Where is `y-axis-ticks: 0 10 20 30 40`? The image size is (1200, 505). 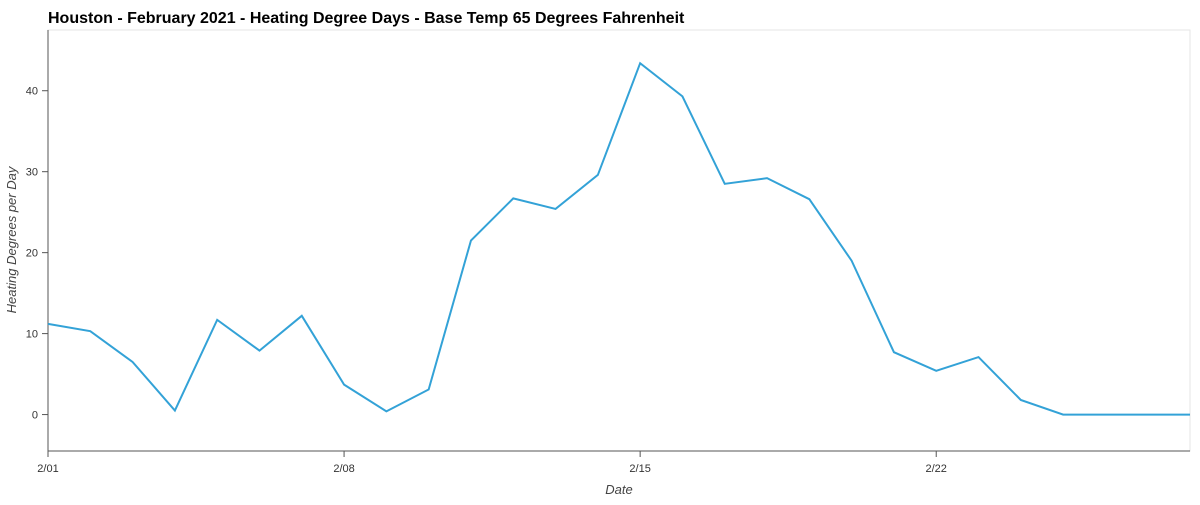
y-axis-ticks: 0 10 20 30 40 is located at coordinates (37, 254).